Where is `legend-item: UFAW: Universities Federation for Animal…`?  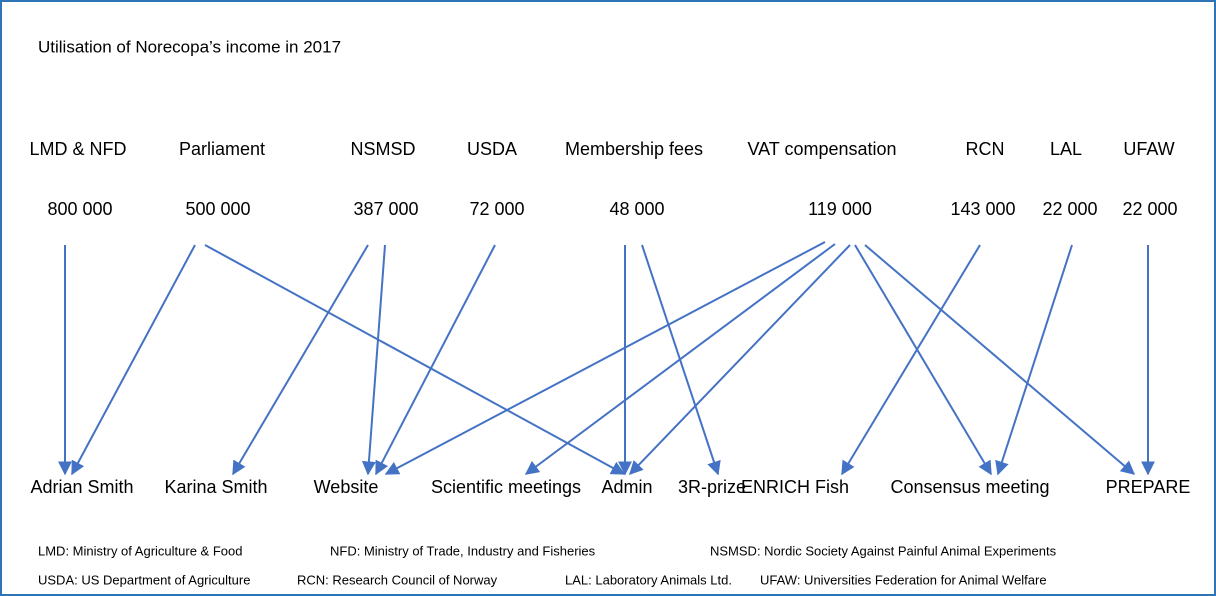
legend-item: UFAW: Universities Federation for Animal… is located at coordinates (903, 579).